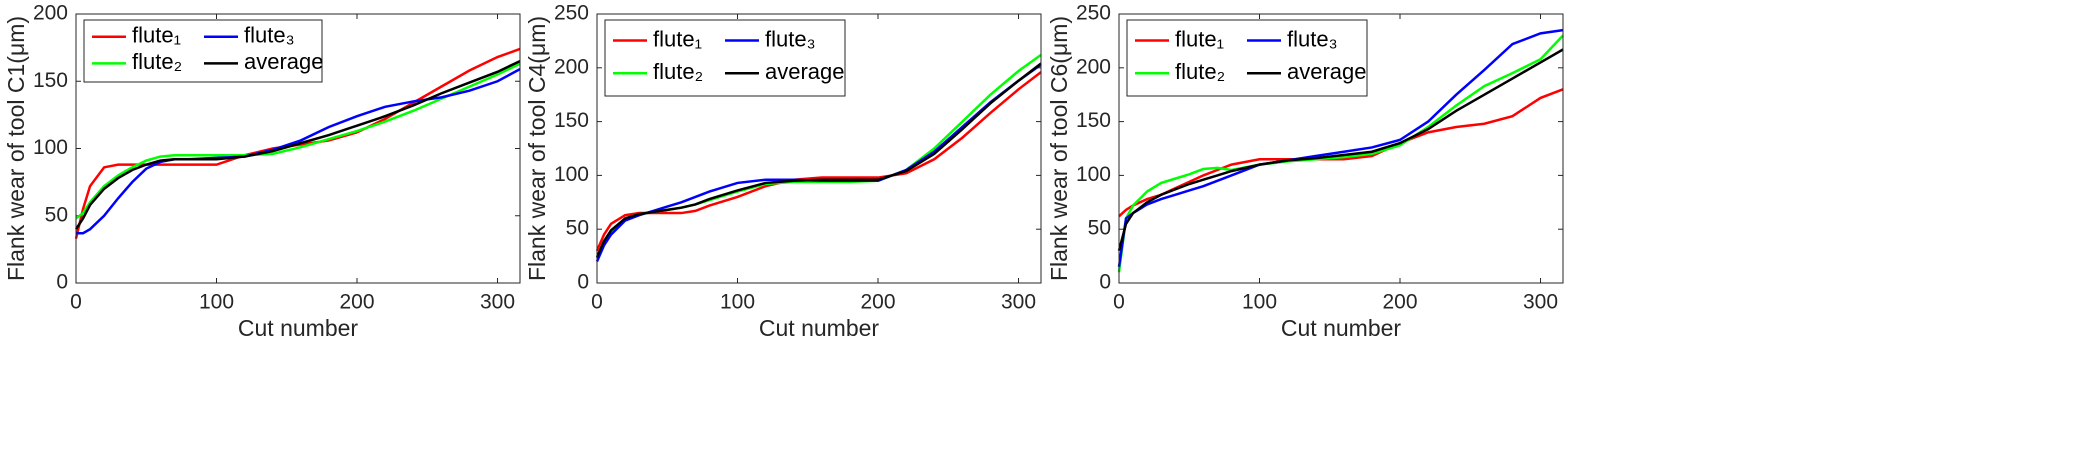 This screenshot has height=464, width=2100. What do you see at coordinates (537, 148) in the screenshot?
I see `y-axis-label: Flank wear of tool C4(μm)` at bounding box center [537, 148].